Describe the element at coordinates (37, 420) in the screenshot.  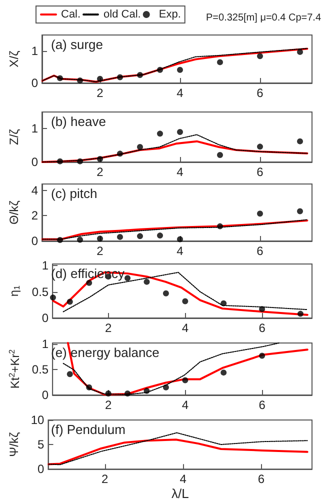
I see `y-tick-label: 10` at that location.